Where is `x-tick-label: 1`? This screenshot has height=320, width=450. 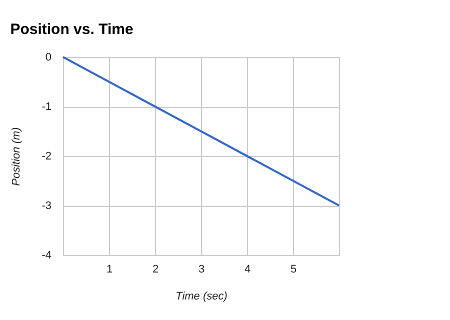
x-tick-label: 1 is located at coordinates (109, 270).